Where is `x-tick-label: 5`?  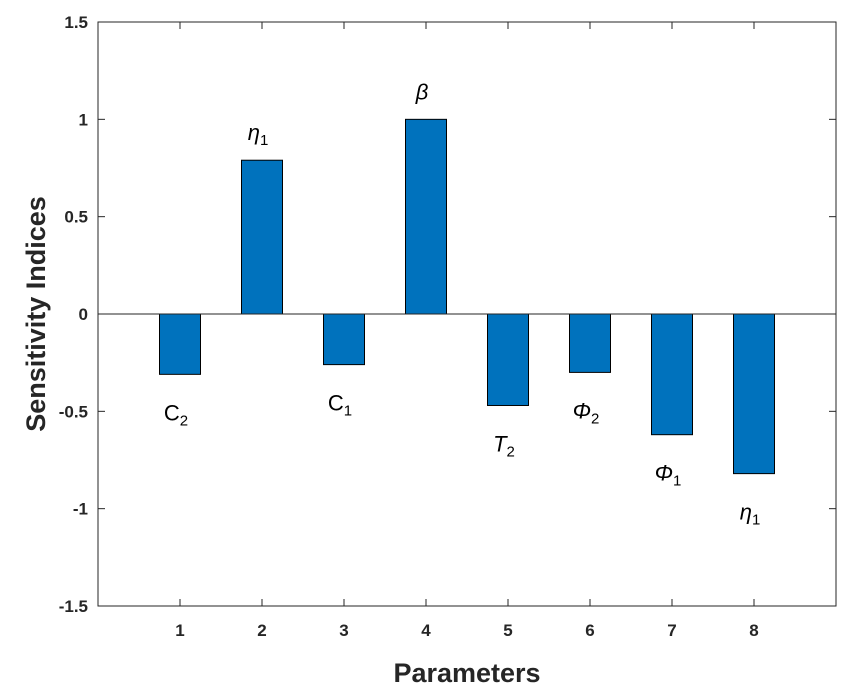 x-tick-label: 5 is located at coordinates (507, 630).